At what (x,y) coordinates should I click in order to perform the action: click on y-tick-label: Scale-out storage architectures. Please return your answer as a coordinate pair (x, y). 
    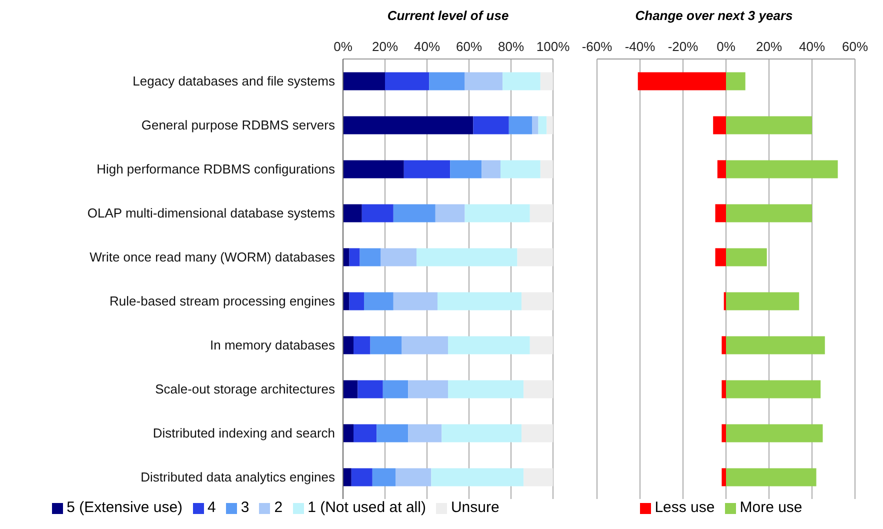
    Looking at the image, I should click on (245, 389).